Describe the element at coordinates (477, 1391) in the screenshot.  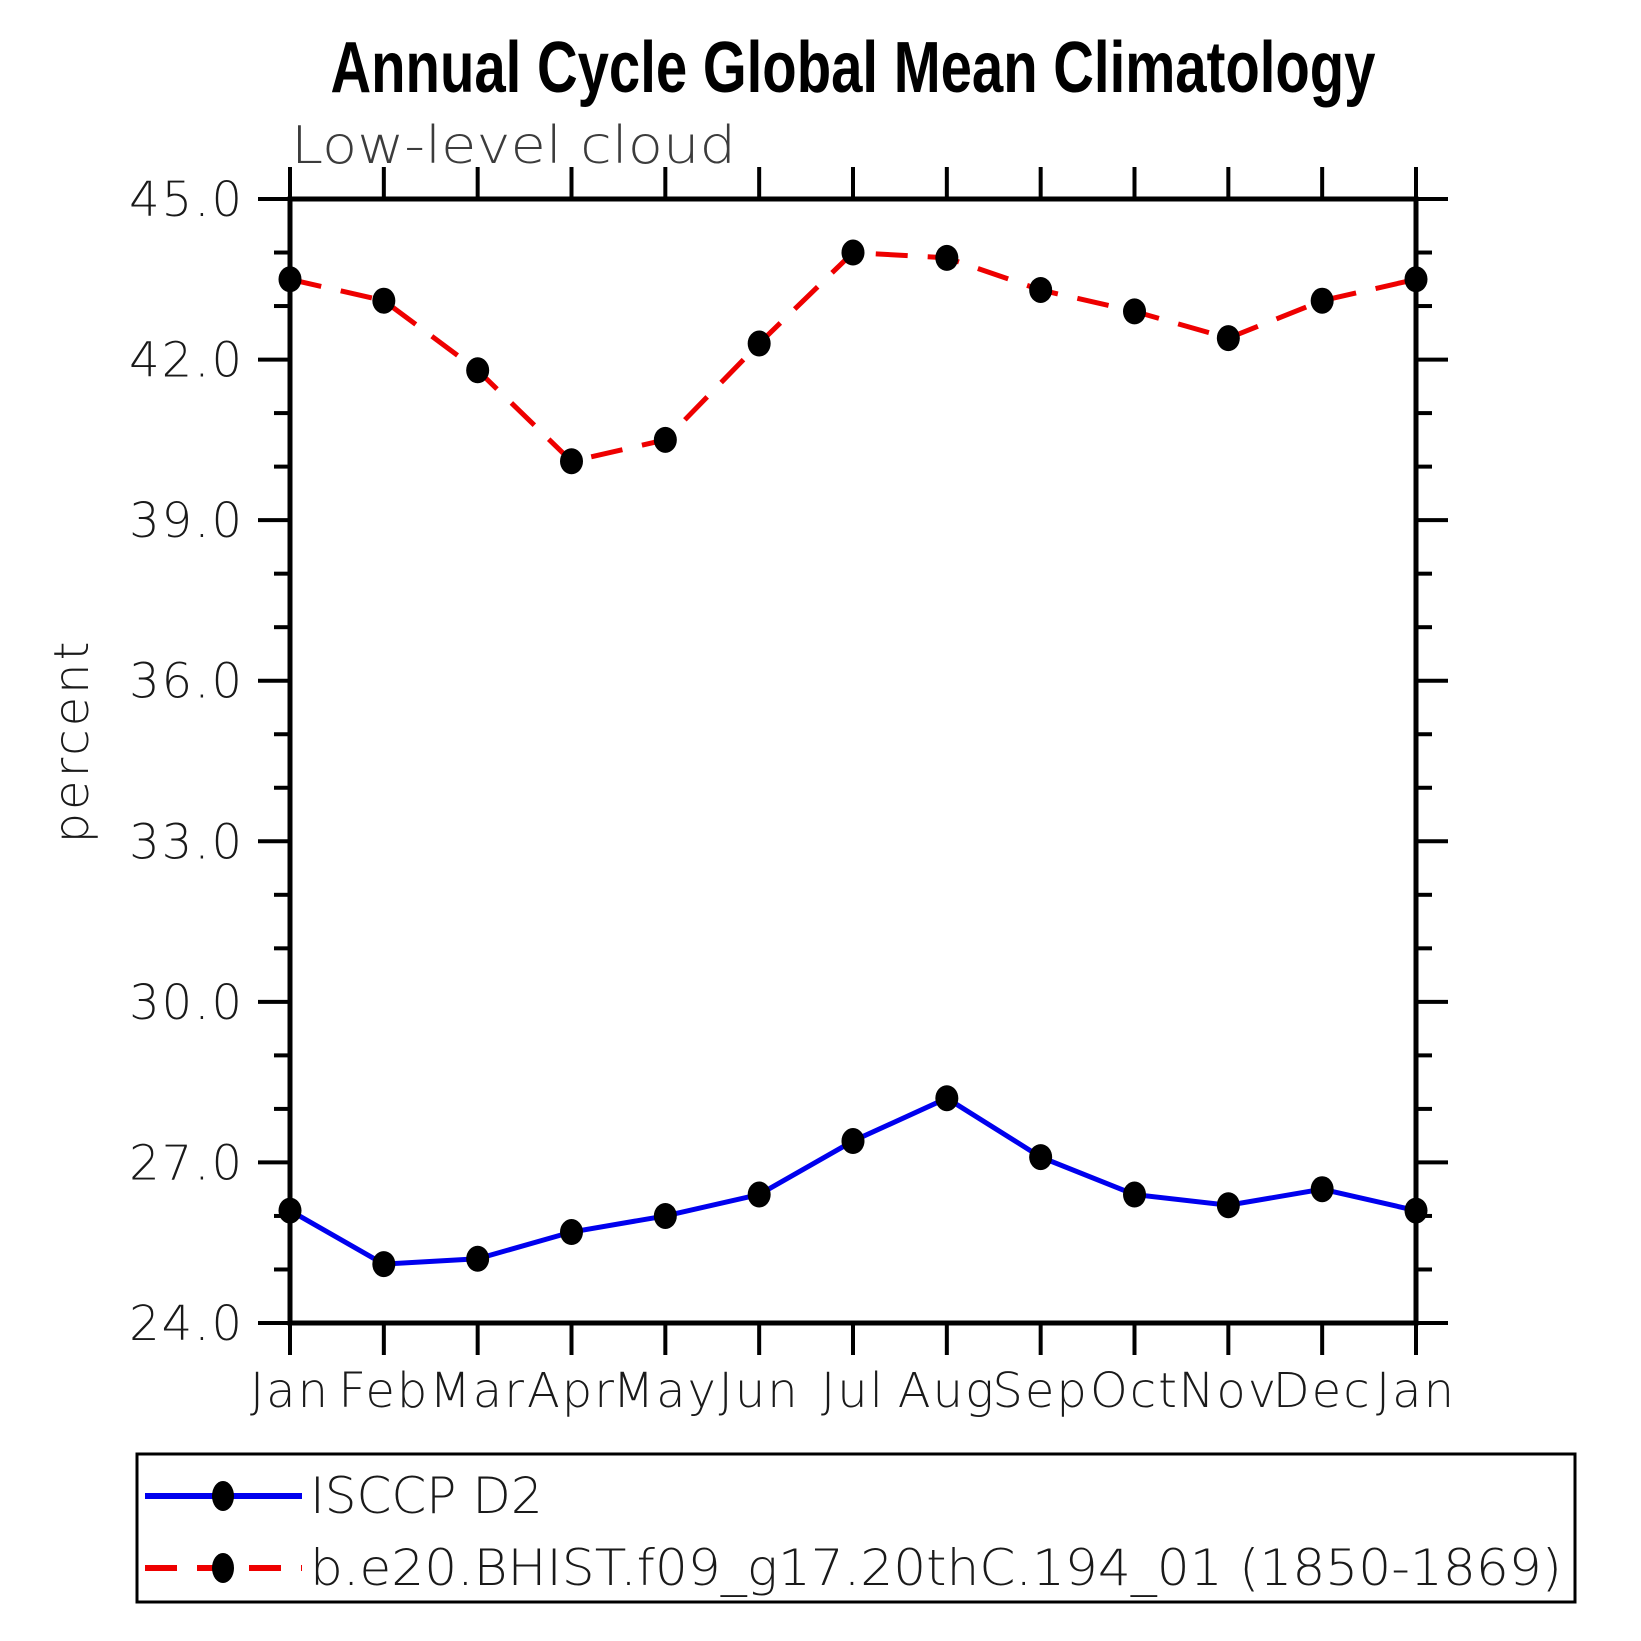
I see `x-tick-label: Mar` at that location.